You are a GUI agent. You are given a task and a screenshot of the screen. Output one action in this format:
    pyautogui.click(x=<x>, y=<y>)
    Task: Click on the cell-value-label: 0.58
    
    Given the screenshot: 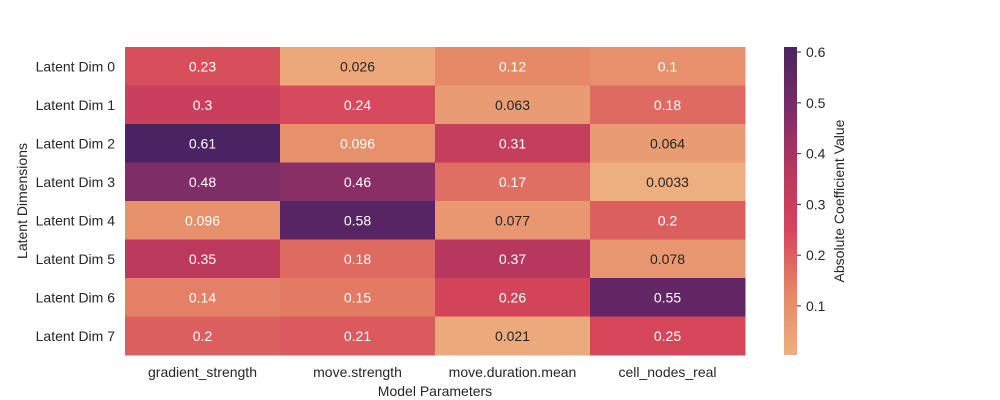 What is the action you would take?
    pyautogui.click(x=357, y=220)
    